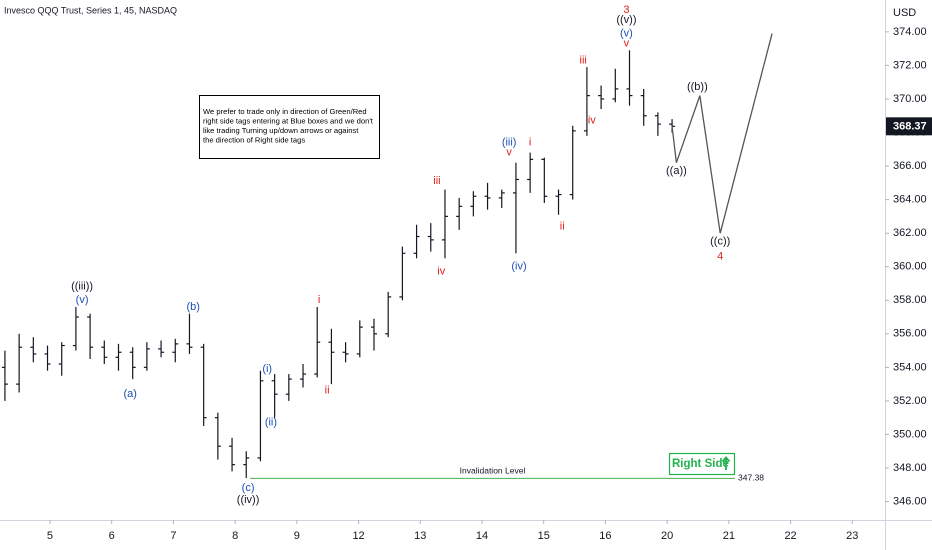  What do you see at coordinates (129, 394) in the screenshot?
I see `wave-label: (a)` at bounding box center [129, 394].